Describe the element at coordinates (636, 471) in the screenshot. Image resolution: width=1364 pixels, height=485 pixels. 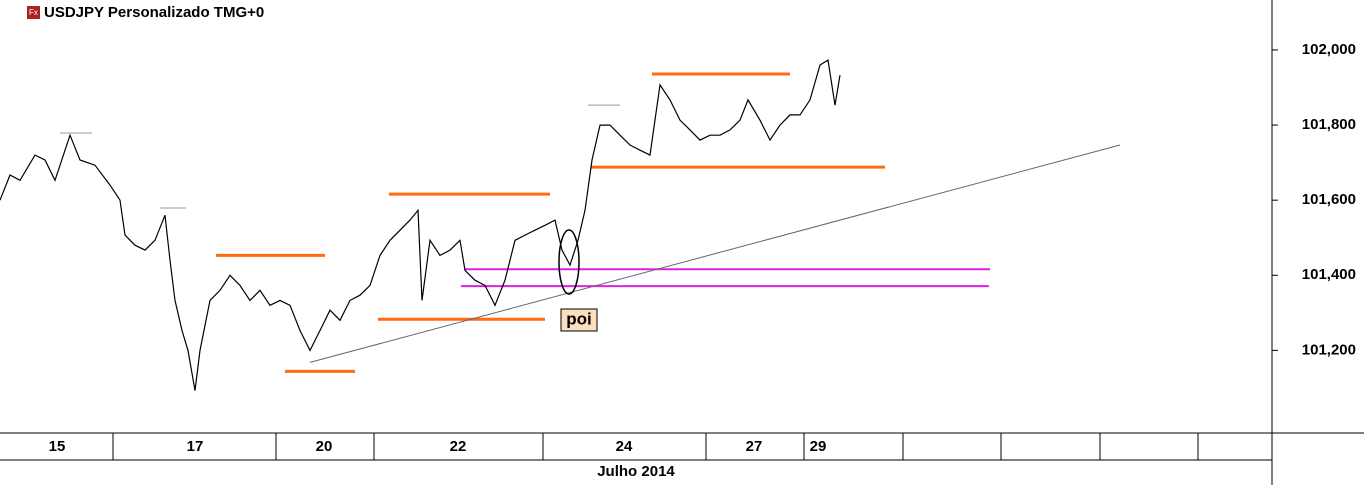
I see `x-axis-label: Julho 2014` at that location.